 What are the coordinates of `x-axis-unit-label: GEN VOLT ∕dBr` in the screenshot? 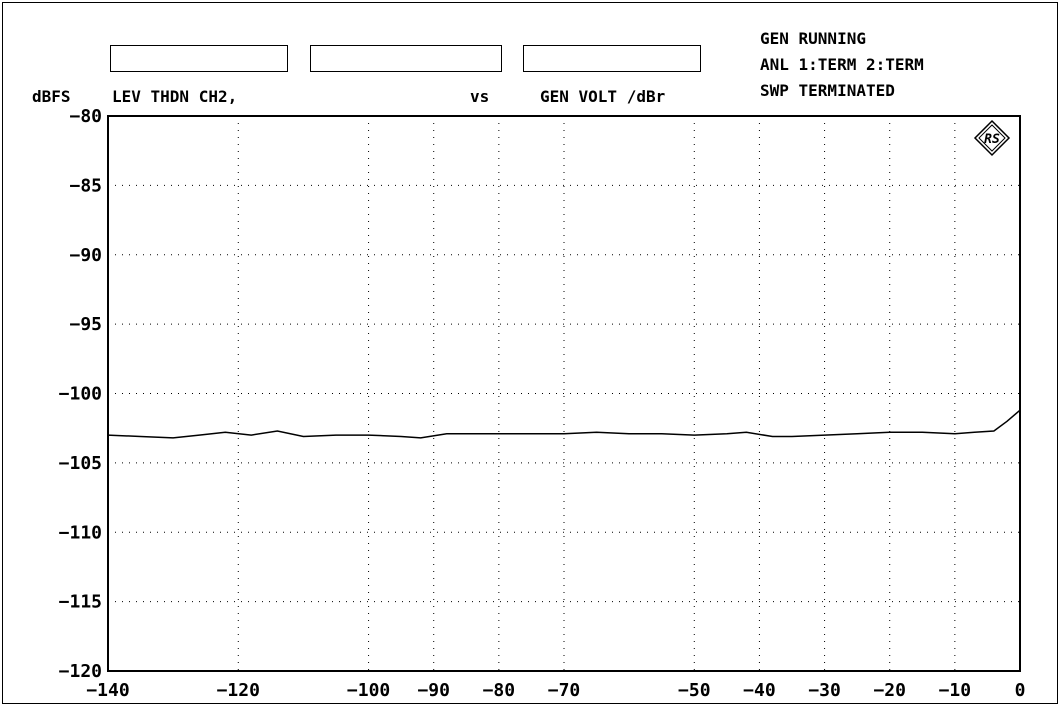 It's located at (603, 96).